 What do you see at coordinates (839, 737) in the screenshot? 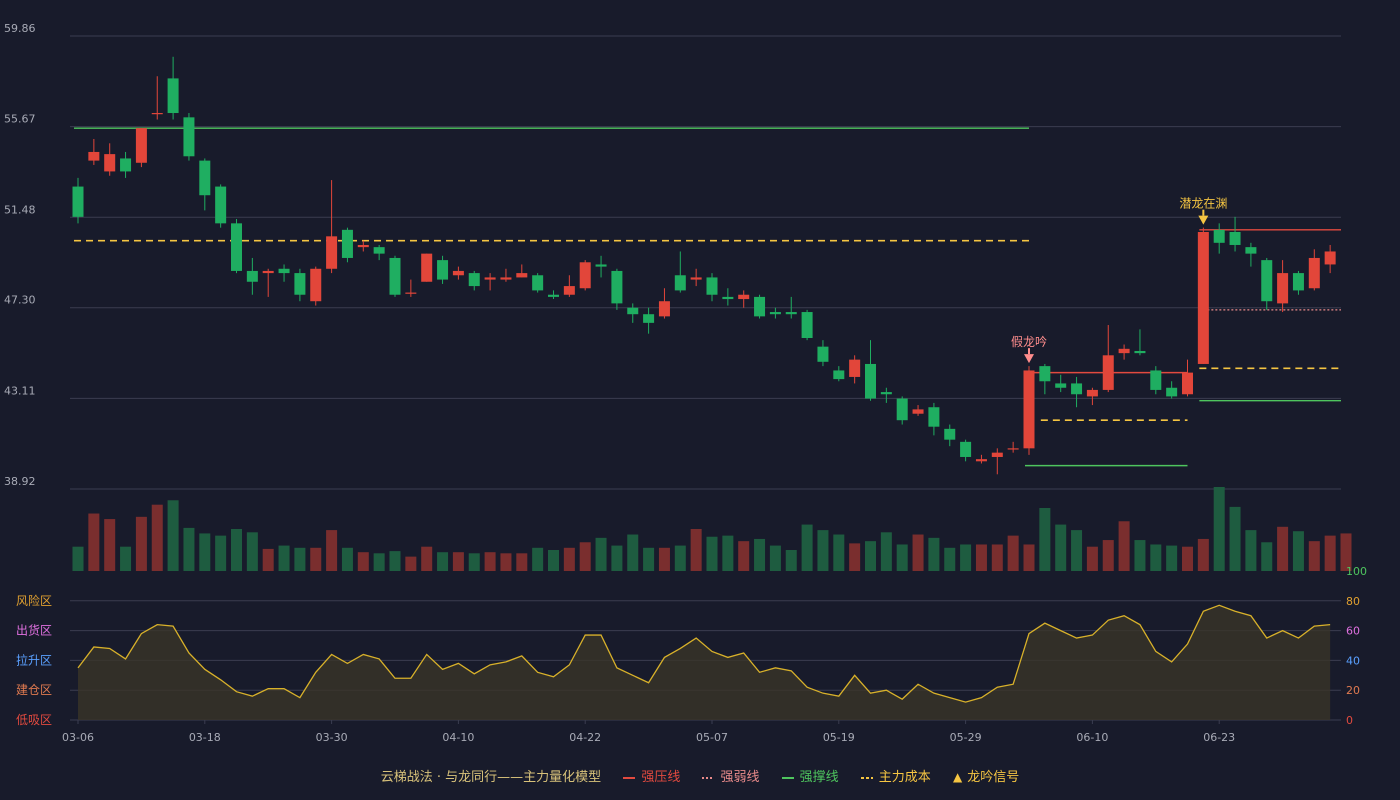
I see `date-tick-label: 05-19` at bounding box center [839, 737].